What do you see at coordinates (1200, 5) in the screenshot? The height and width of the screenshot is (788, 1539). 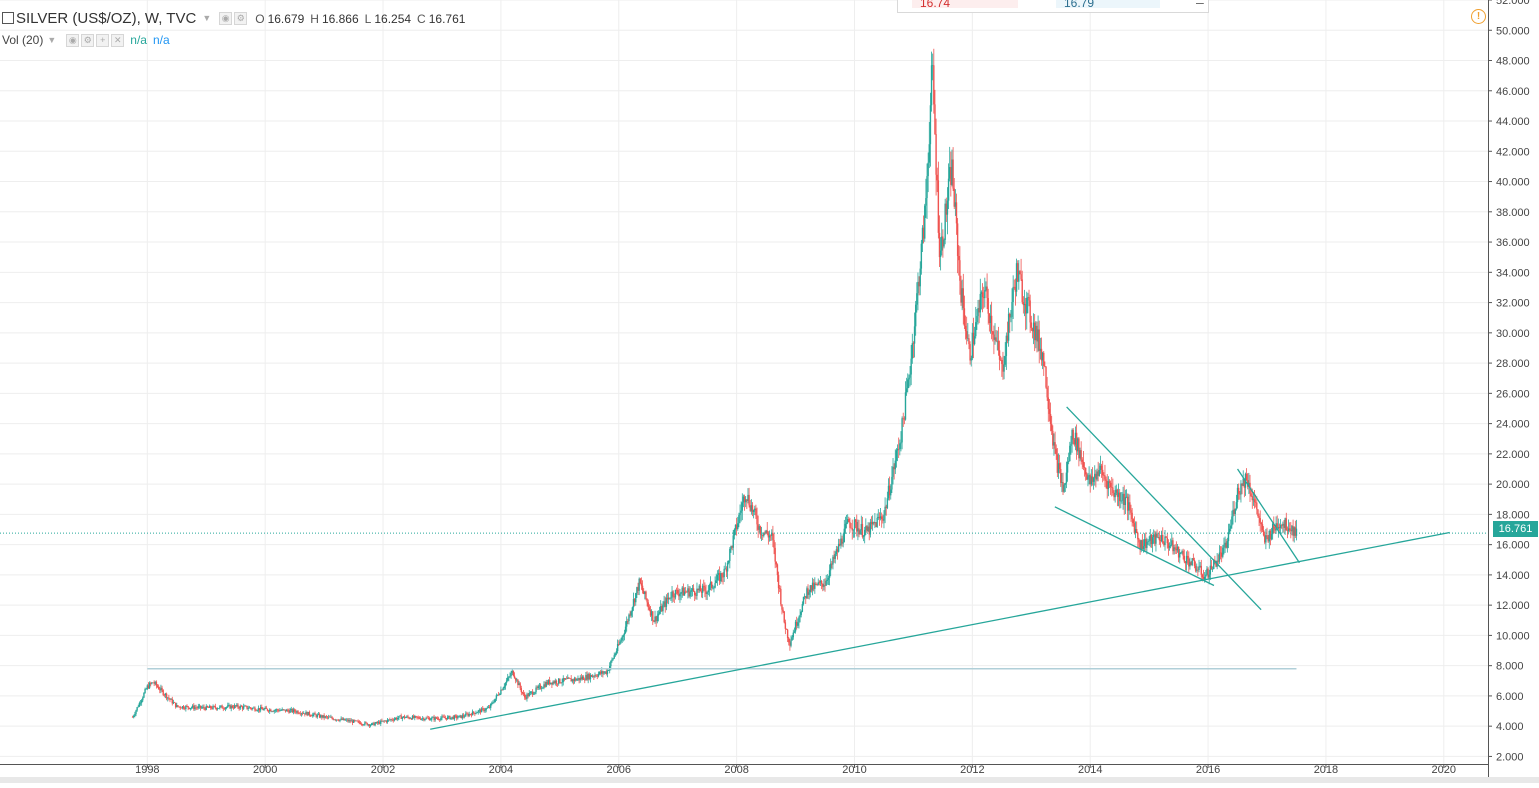 I see `minimize-icon: –` at bounding box center [1200, 5].